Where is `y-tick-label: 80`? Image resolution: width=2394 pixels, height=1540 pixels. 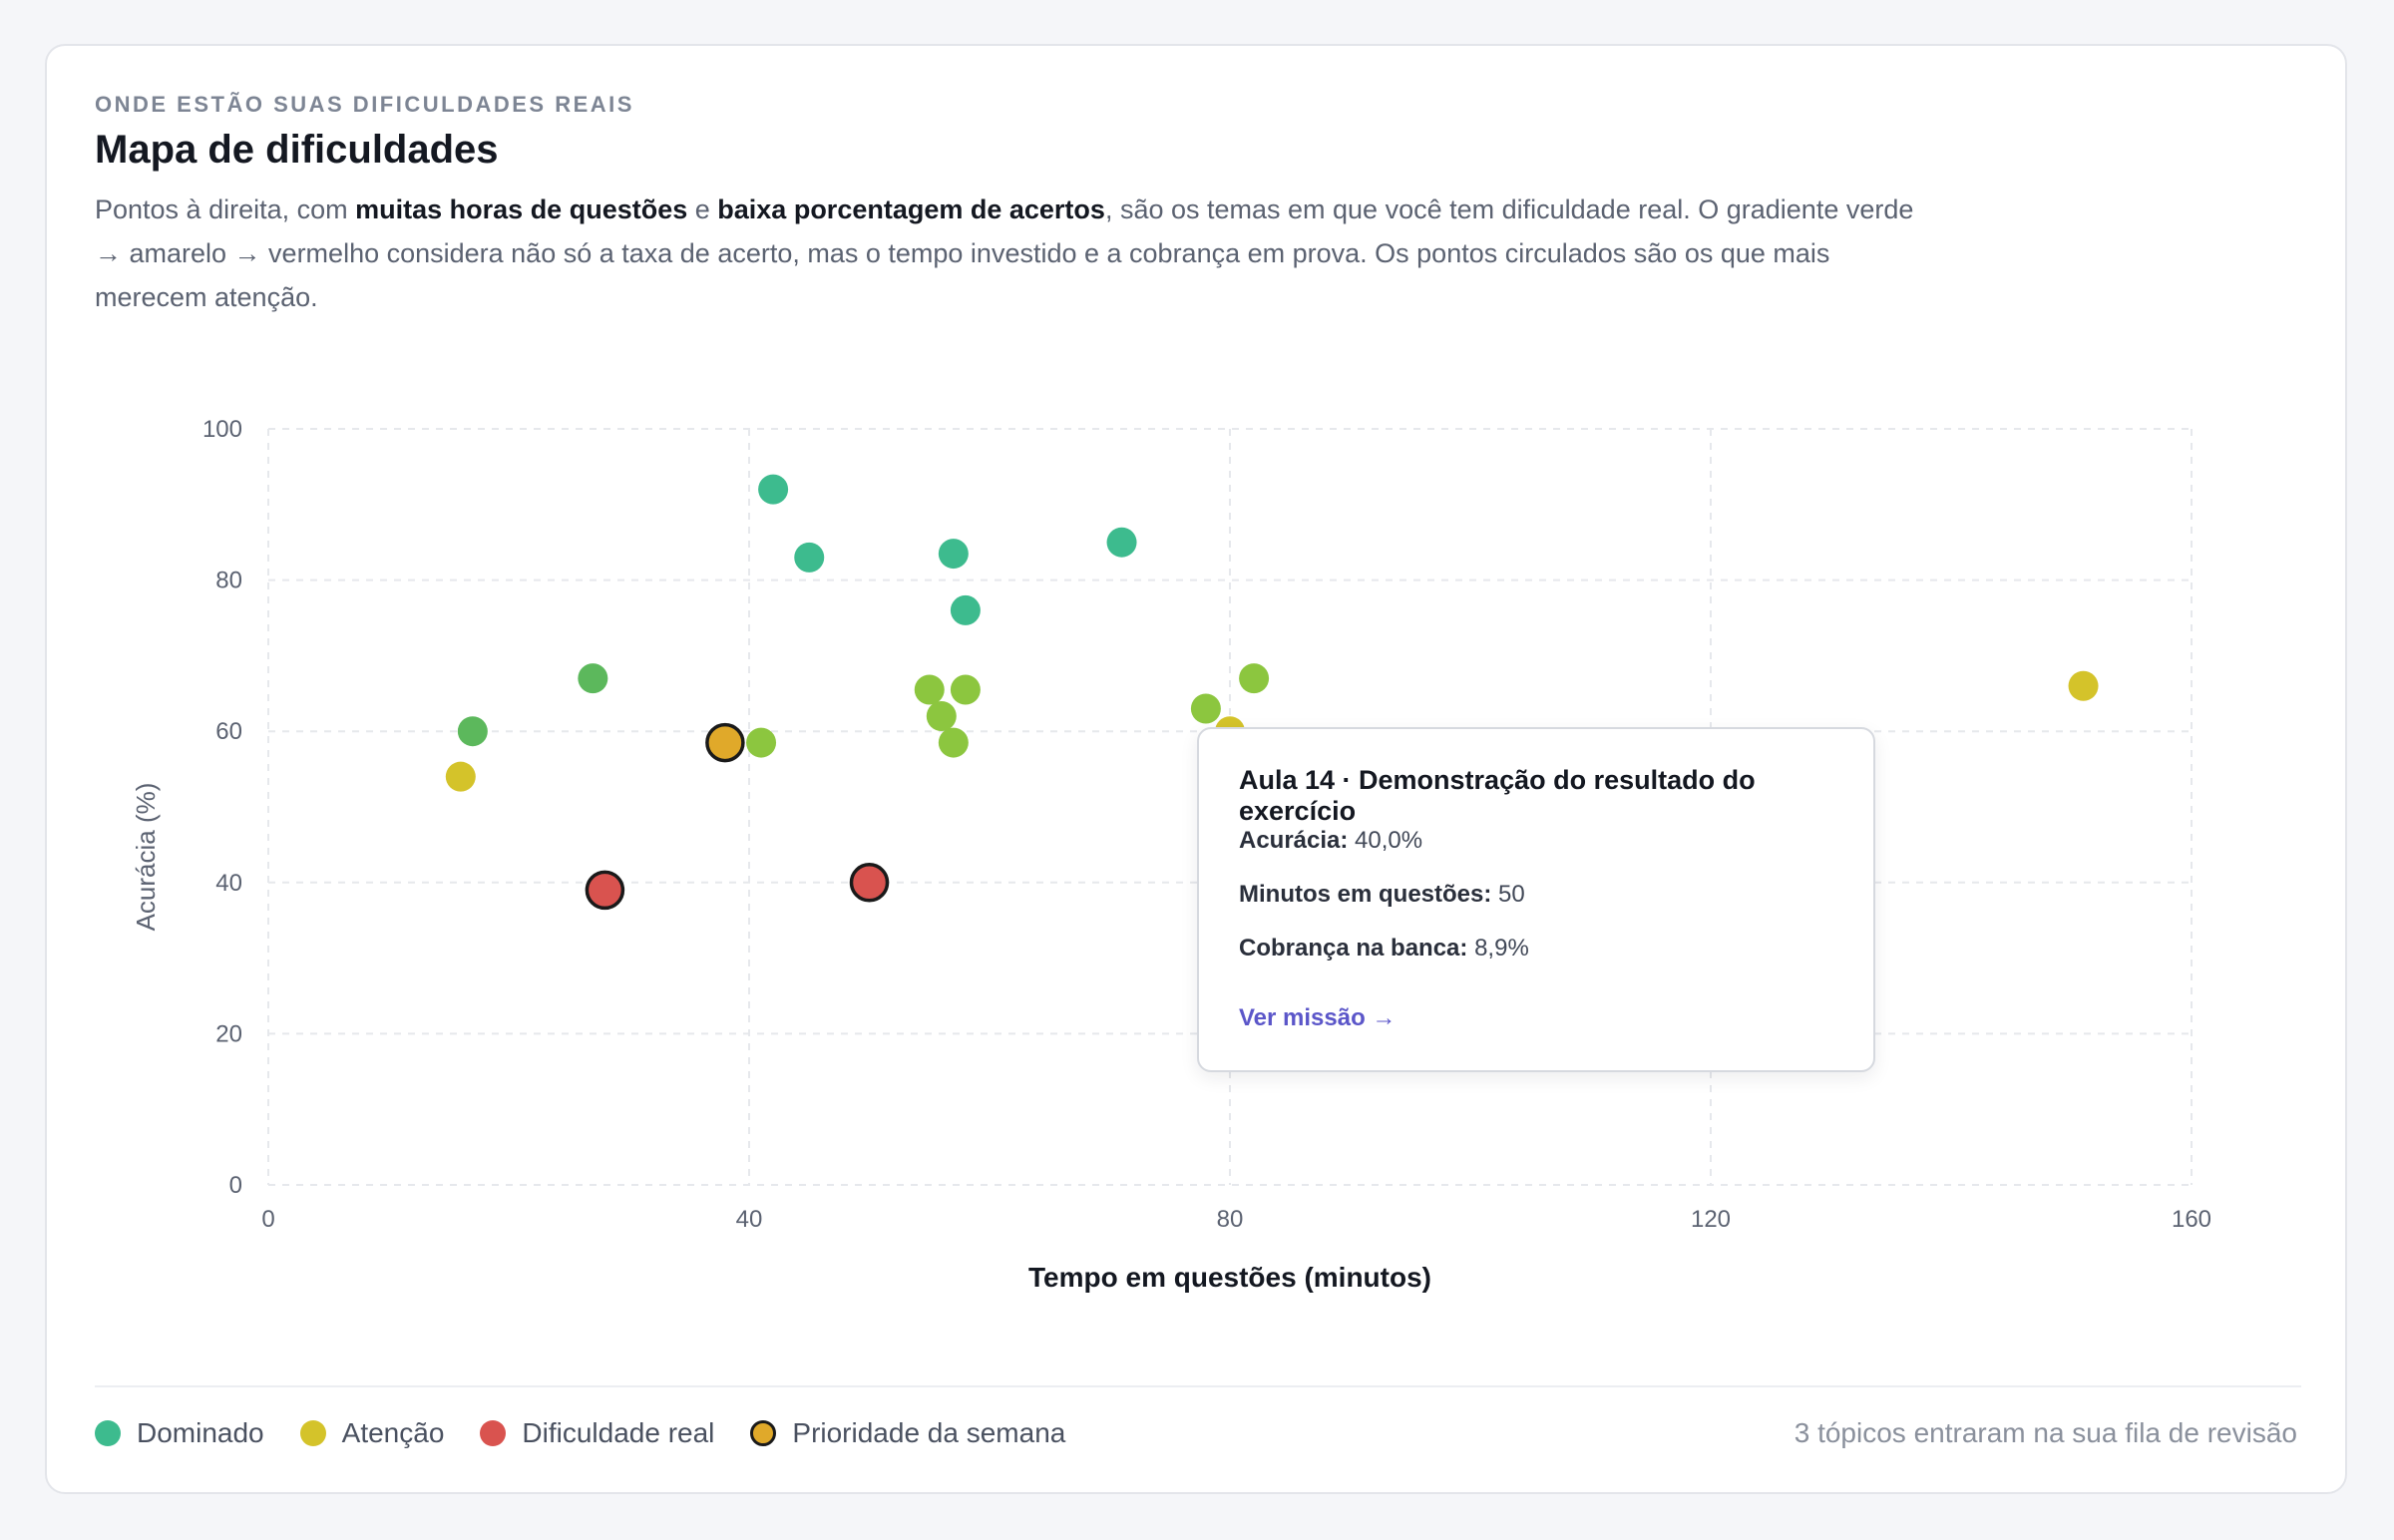 y-tick-label: 80 is located at coordinates (228, 581).